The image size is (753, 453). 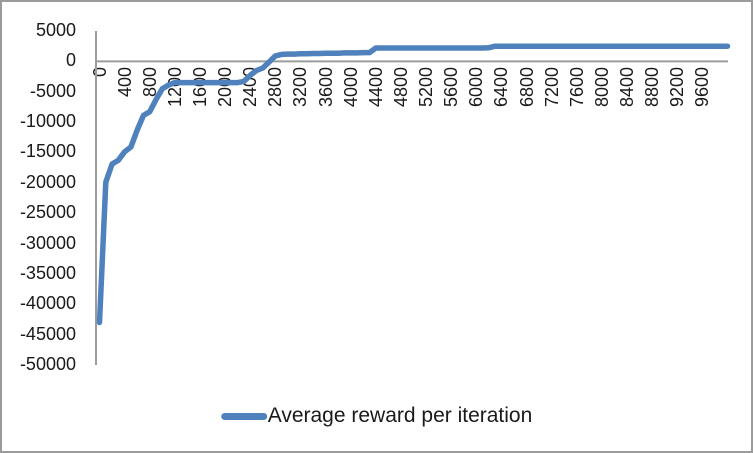 What do you see at coordinates (47, 272) in the screenshot?
I see `y-tick-label: -35000` at bounding box center [47, 272].